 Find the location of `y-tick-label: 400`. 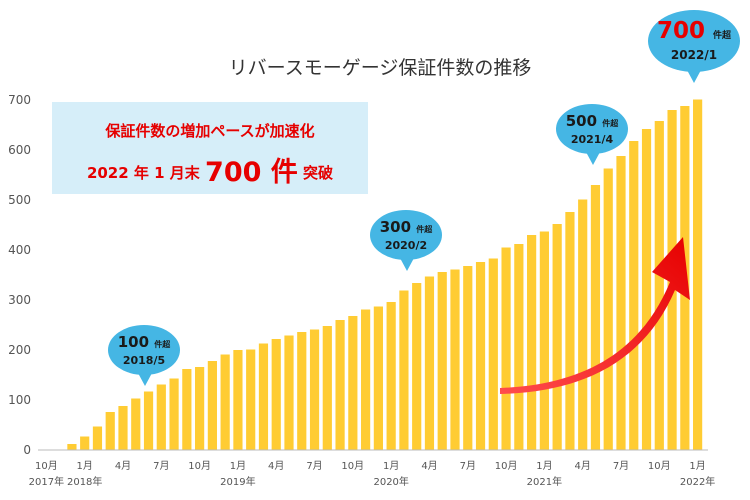

y-tick-label: 400 is located at coordinates (19, 250).